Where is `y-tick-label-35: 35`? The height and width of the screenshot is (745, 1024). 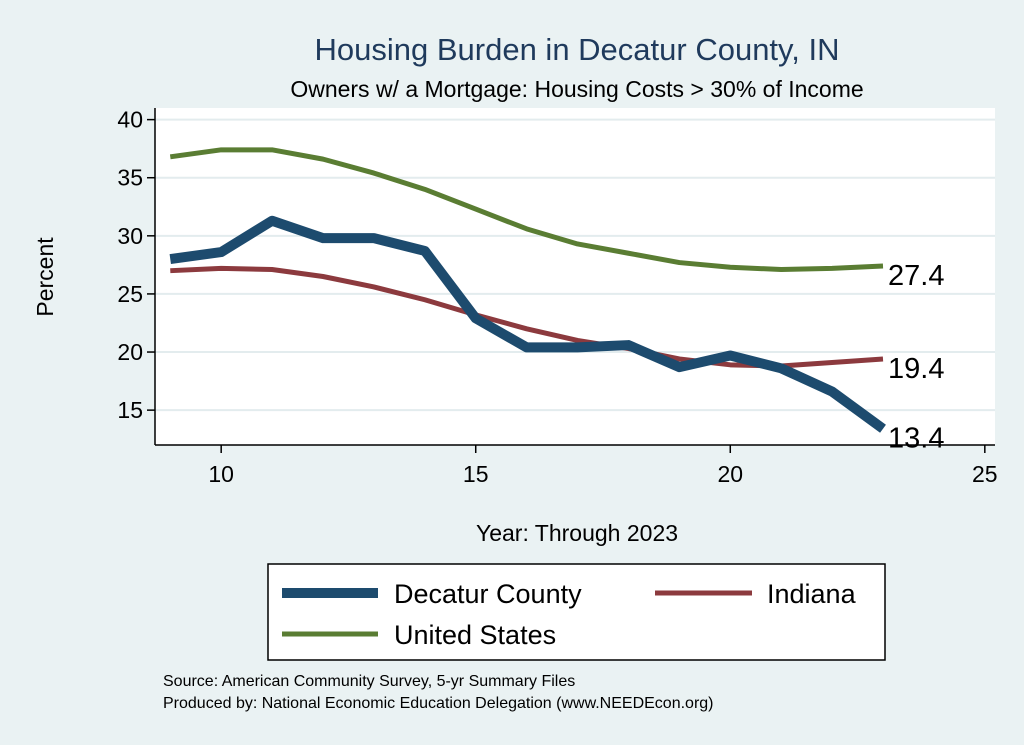 y-tick-label-35: 35 is located at coordinates (130, 178).